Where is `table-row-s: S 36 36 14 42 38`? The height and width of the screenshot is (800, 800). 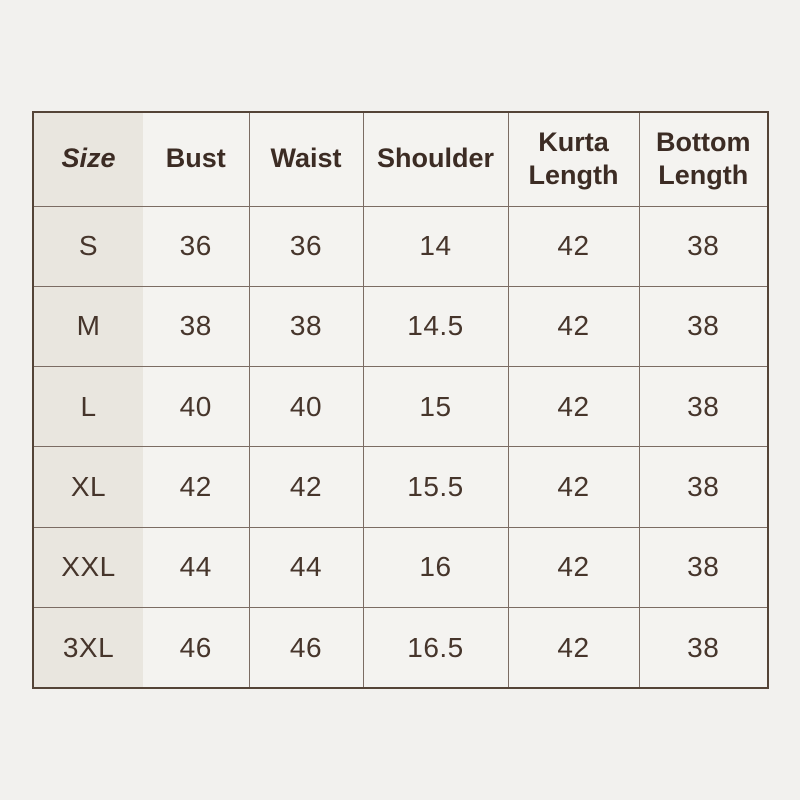
table-row-s: S 36 36 14 42 38 is located at coordinates (400, 246).